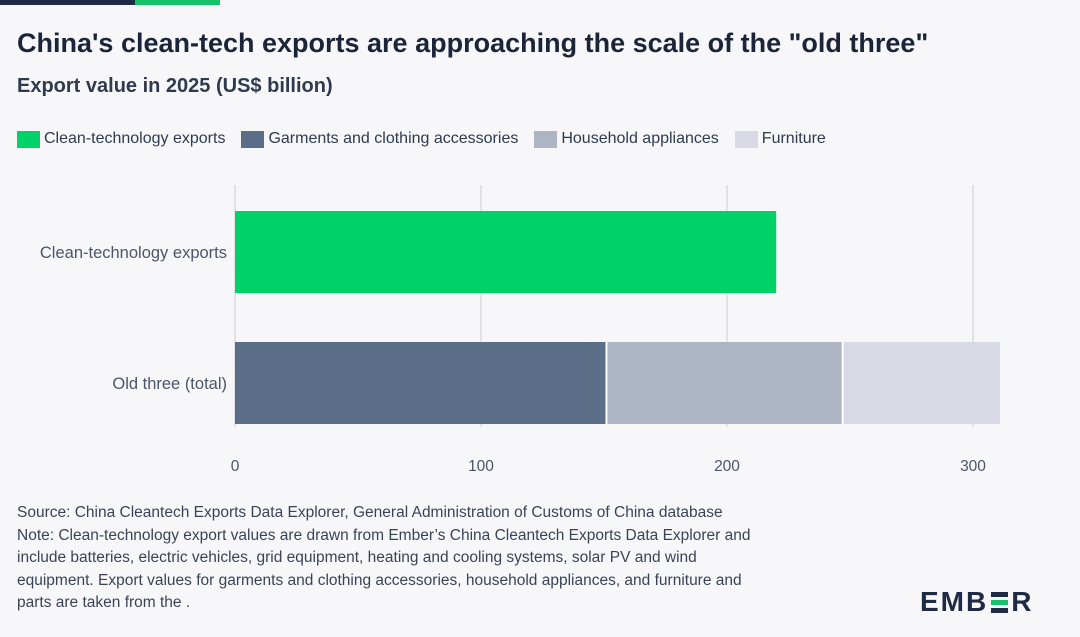  Describe the element at coordinates (133, 253) in the screenshot. I see `category-label: Clean-technology exports` at that location.